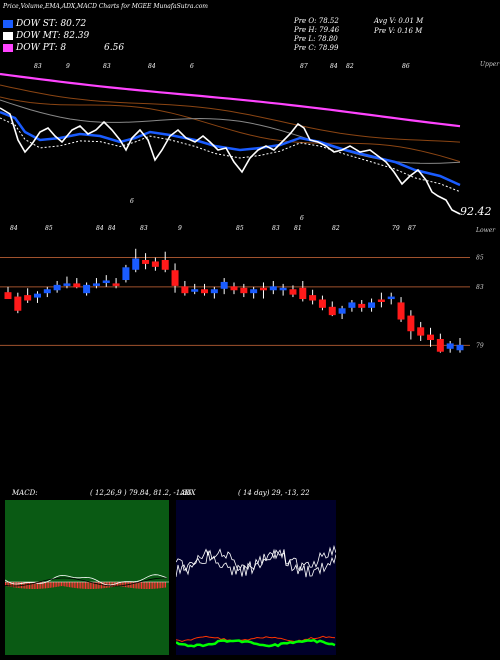 Image resolution: width=500 pixels, height=660 pixels. I want to click on misc-label: 6, so click(302, 218).